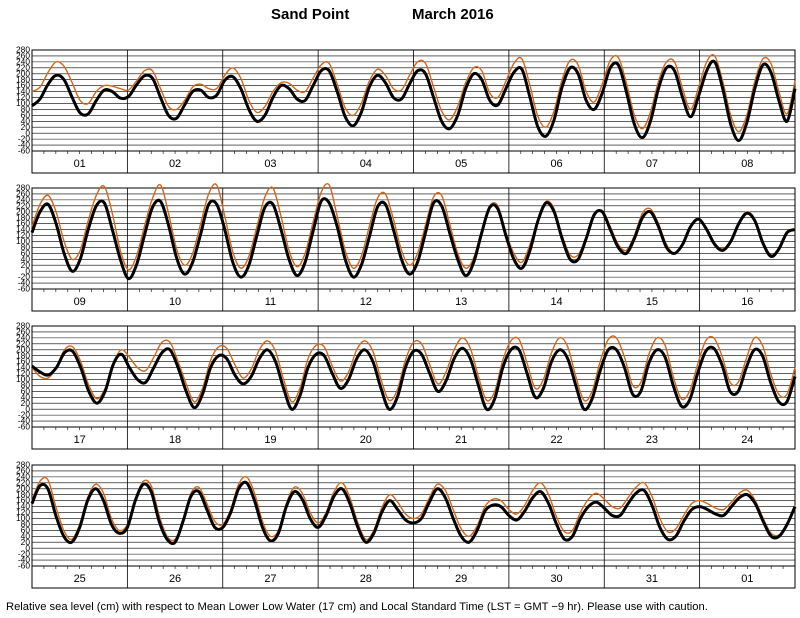 This screenshot has height=618, width=800. What do you see at coordinates (556, 164) in the screenshot?
I see `day-label: 06` at bounding box center [556, 164].